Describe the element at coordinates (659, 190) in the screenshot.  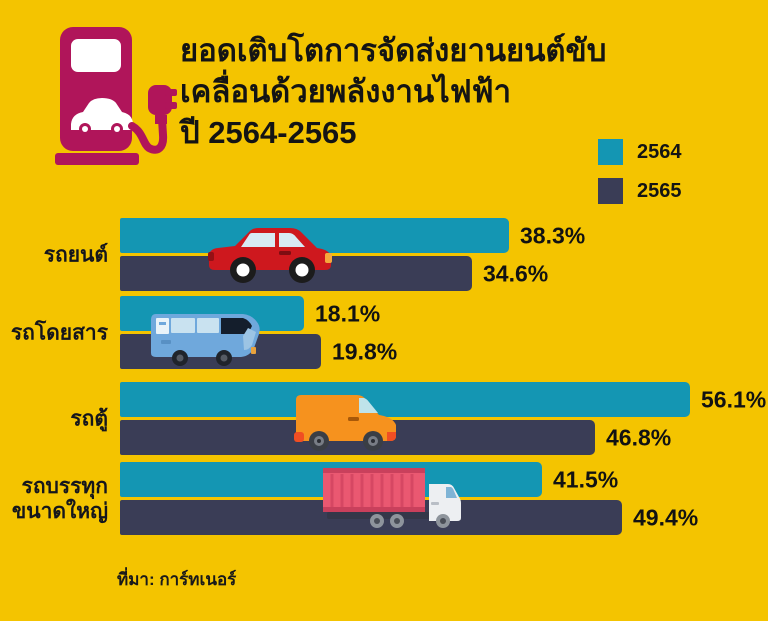
I see `legend-label: 2565` at that location.